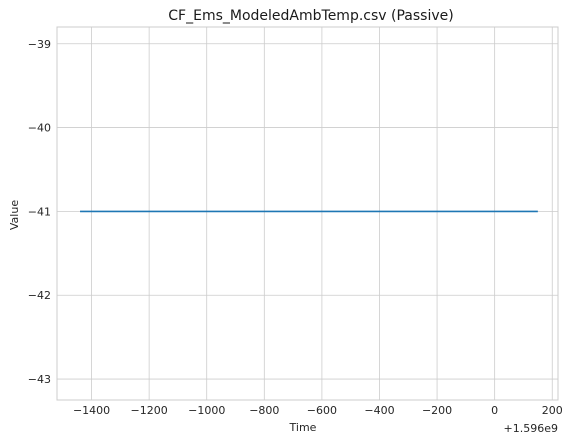 The width and height of the screenshot is (566, 444). I want to click on x-tick-label: −800, so click(264, 410).